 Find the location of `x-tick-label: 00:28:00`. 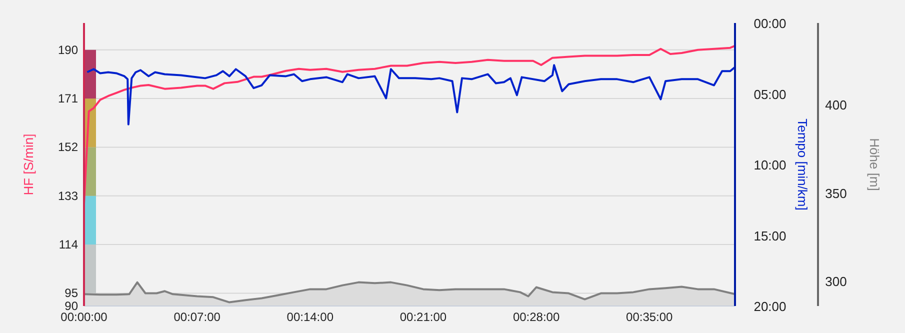

x-tick-label: 00:28:00 is located at coordinates (536, 317).